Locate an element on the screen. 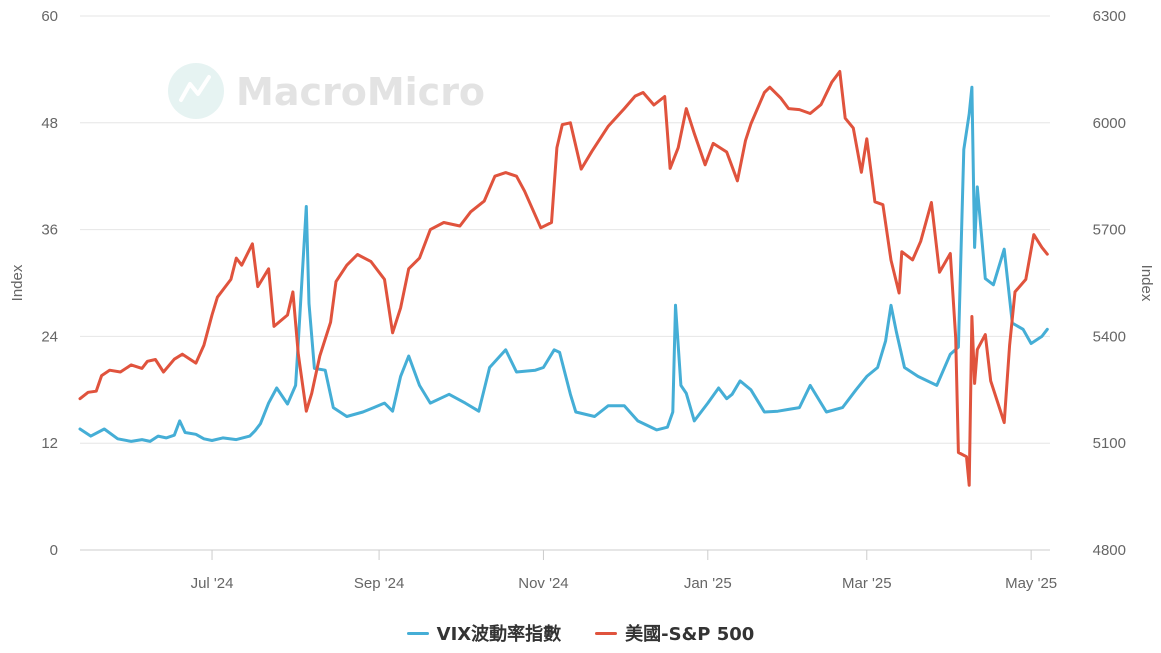 This screenshot has width=1161, height=653. left-tick-label: 24 is located at coordinates (49, 336).